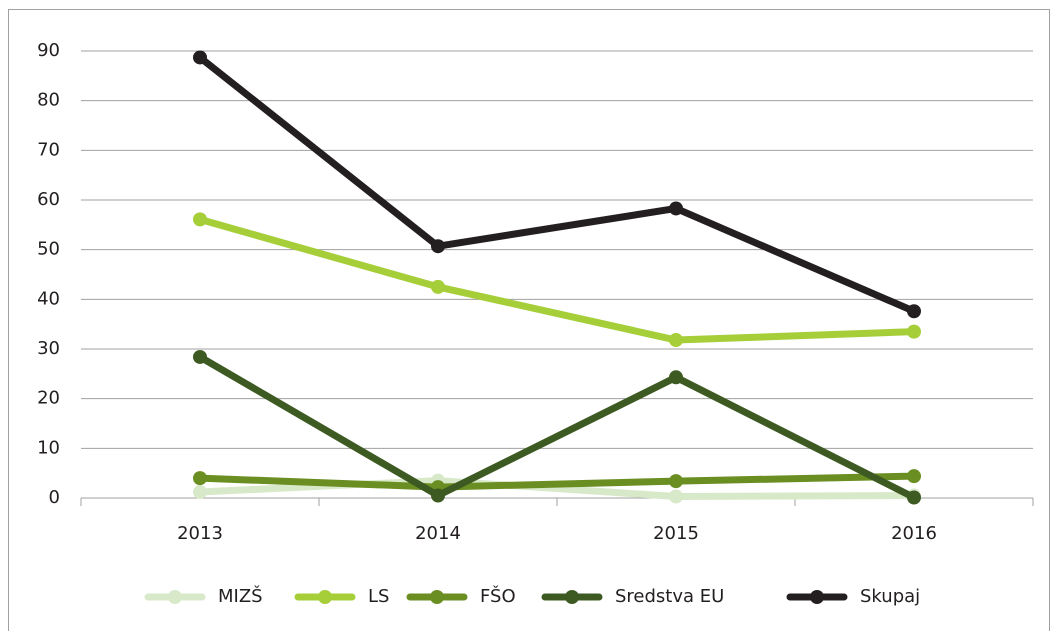 This screenshot has height=635, width=1057. Describe the element at coordinates (240, 596) in the screenshot. I see `legend-label: MIZŠ` at that location.